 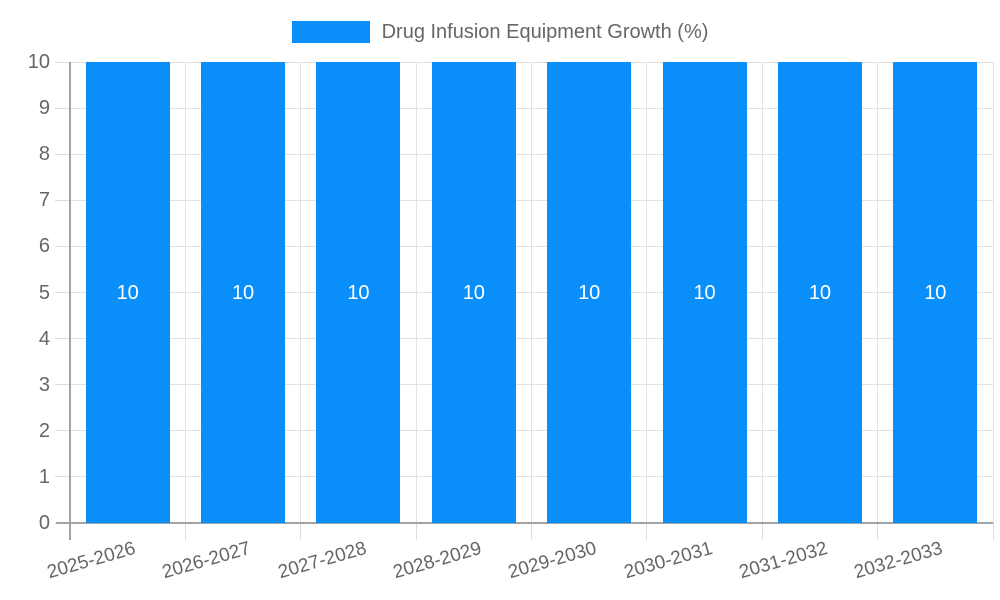 I want to click on y-axis-tick-label: 0, so click(x=44, y=523).